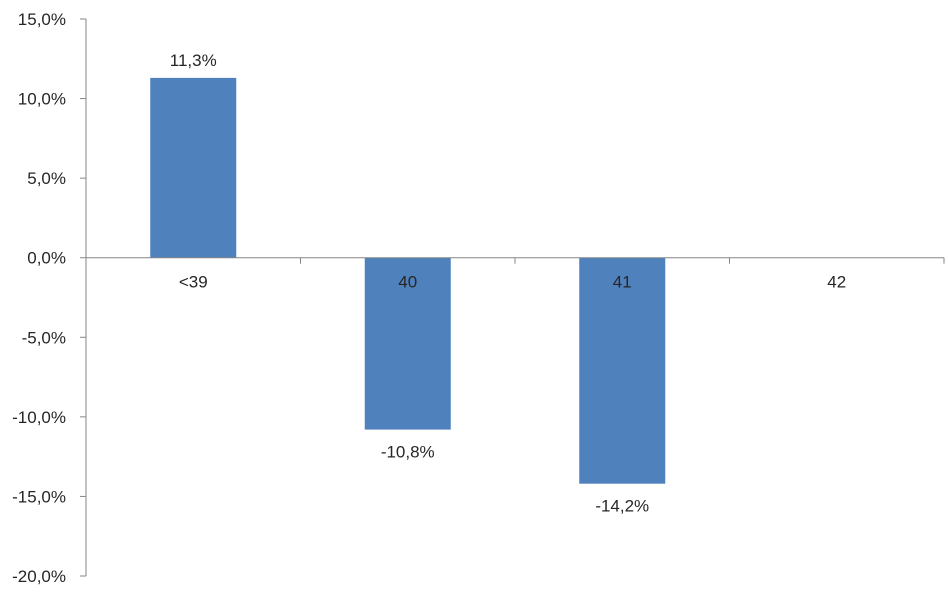  Describe the element at coordinates (46, 178) in the screenshot. I see `y-tick-label: 5,0%` at that location.